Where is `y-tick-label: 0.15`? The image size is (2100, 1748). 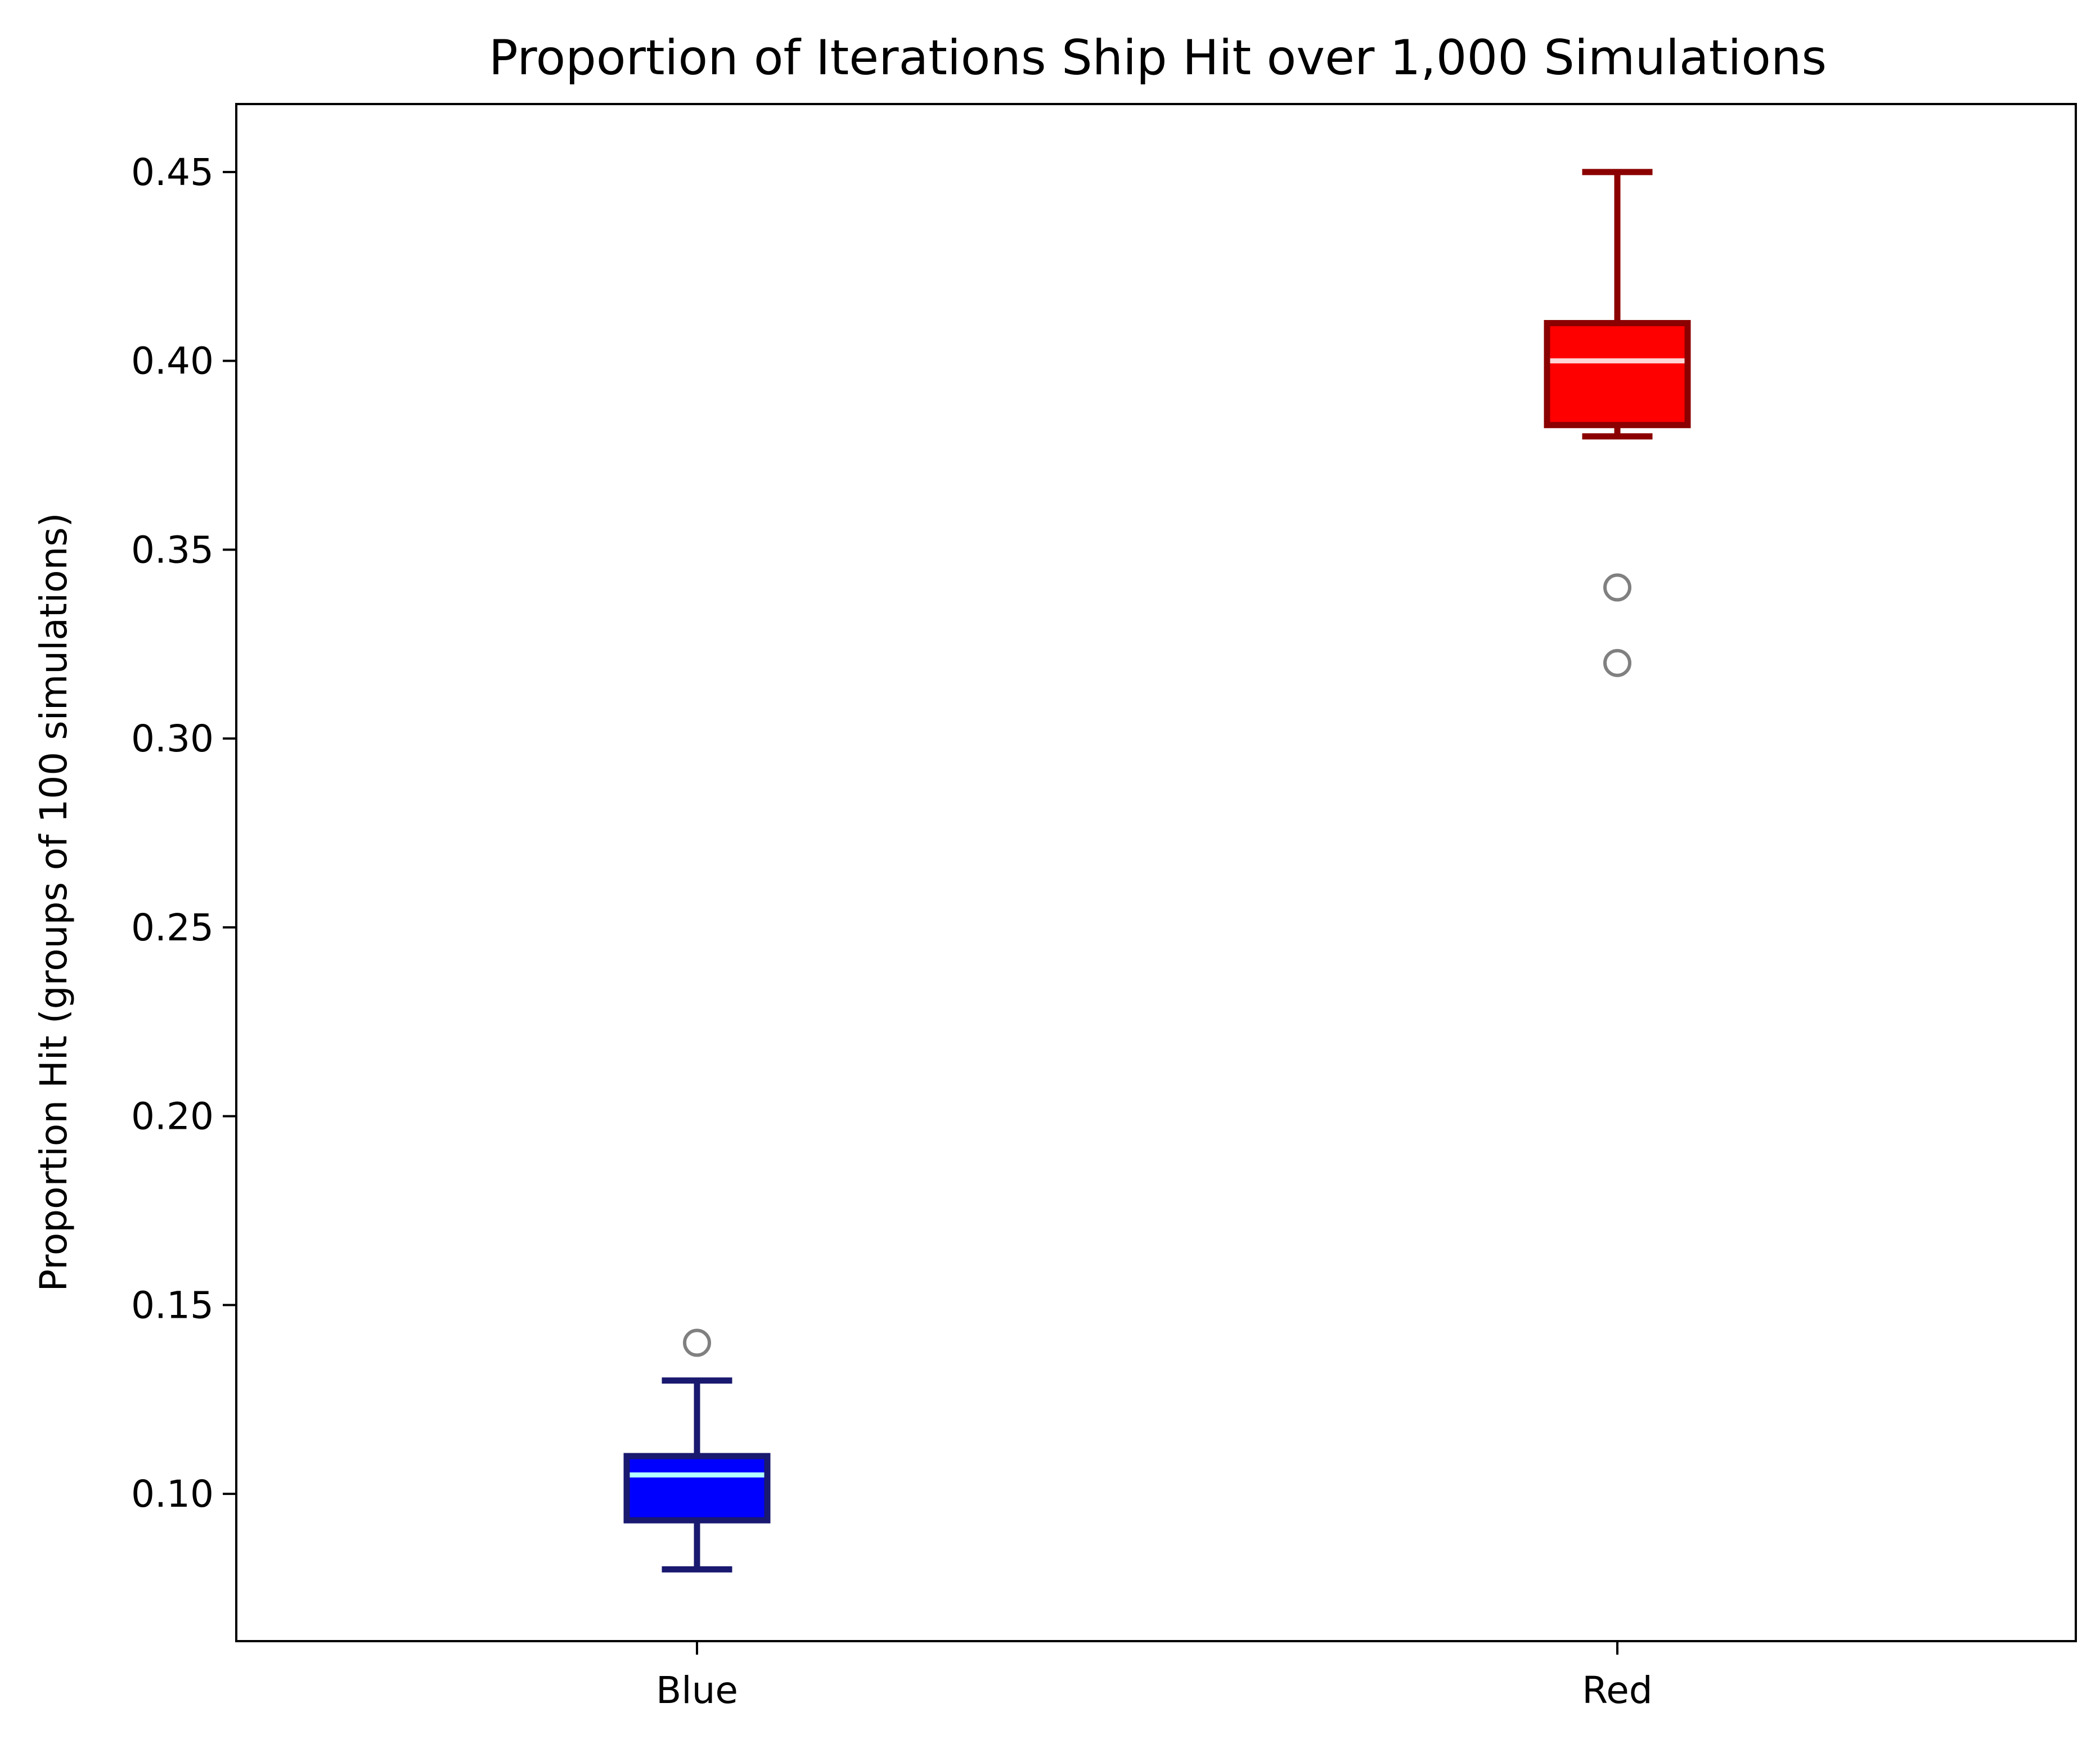
y-tick-label: 0.15 is located at coordinates (173, 1305).